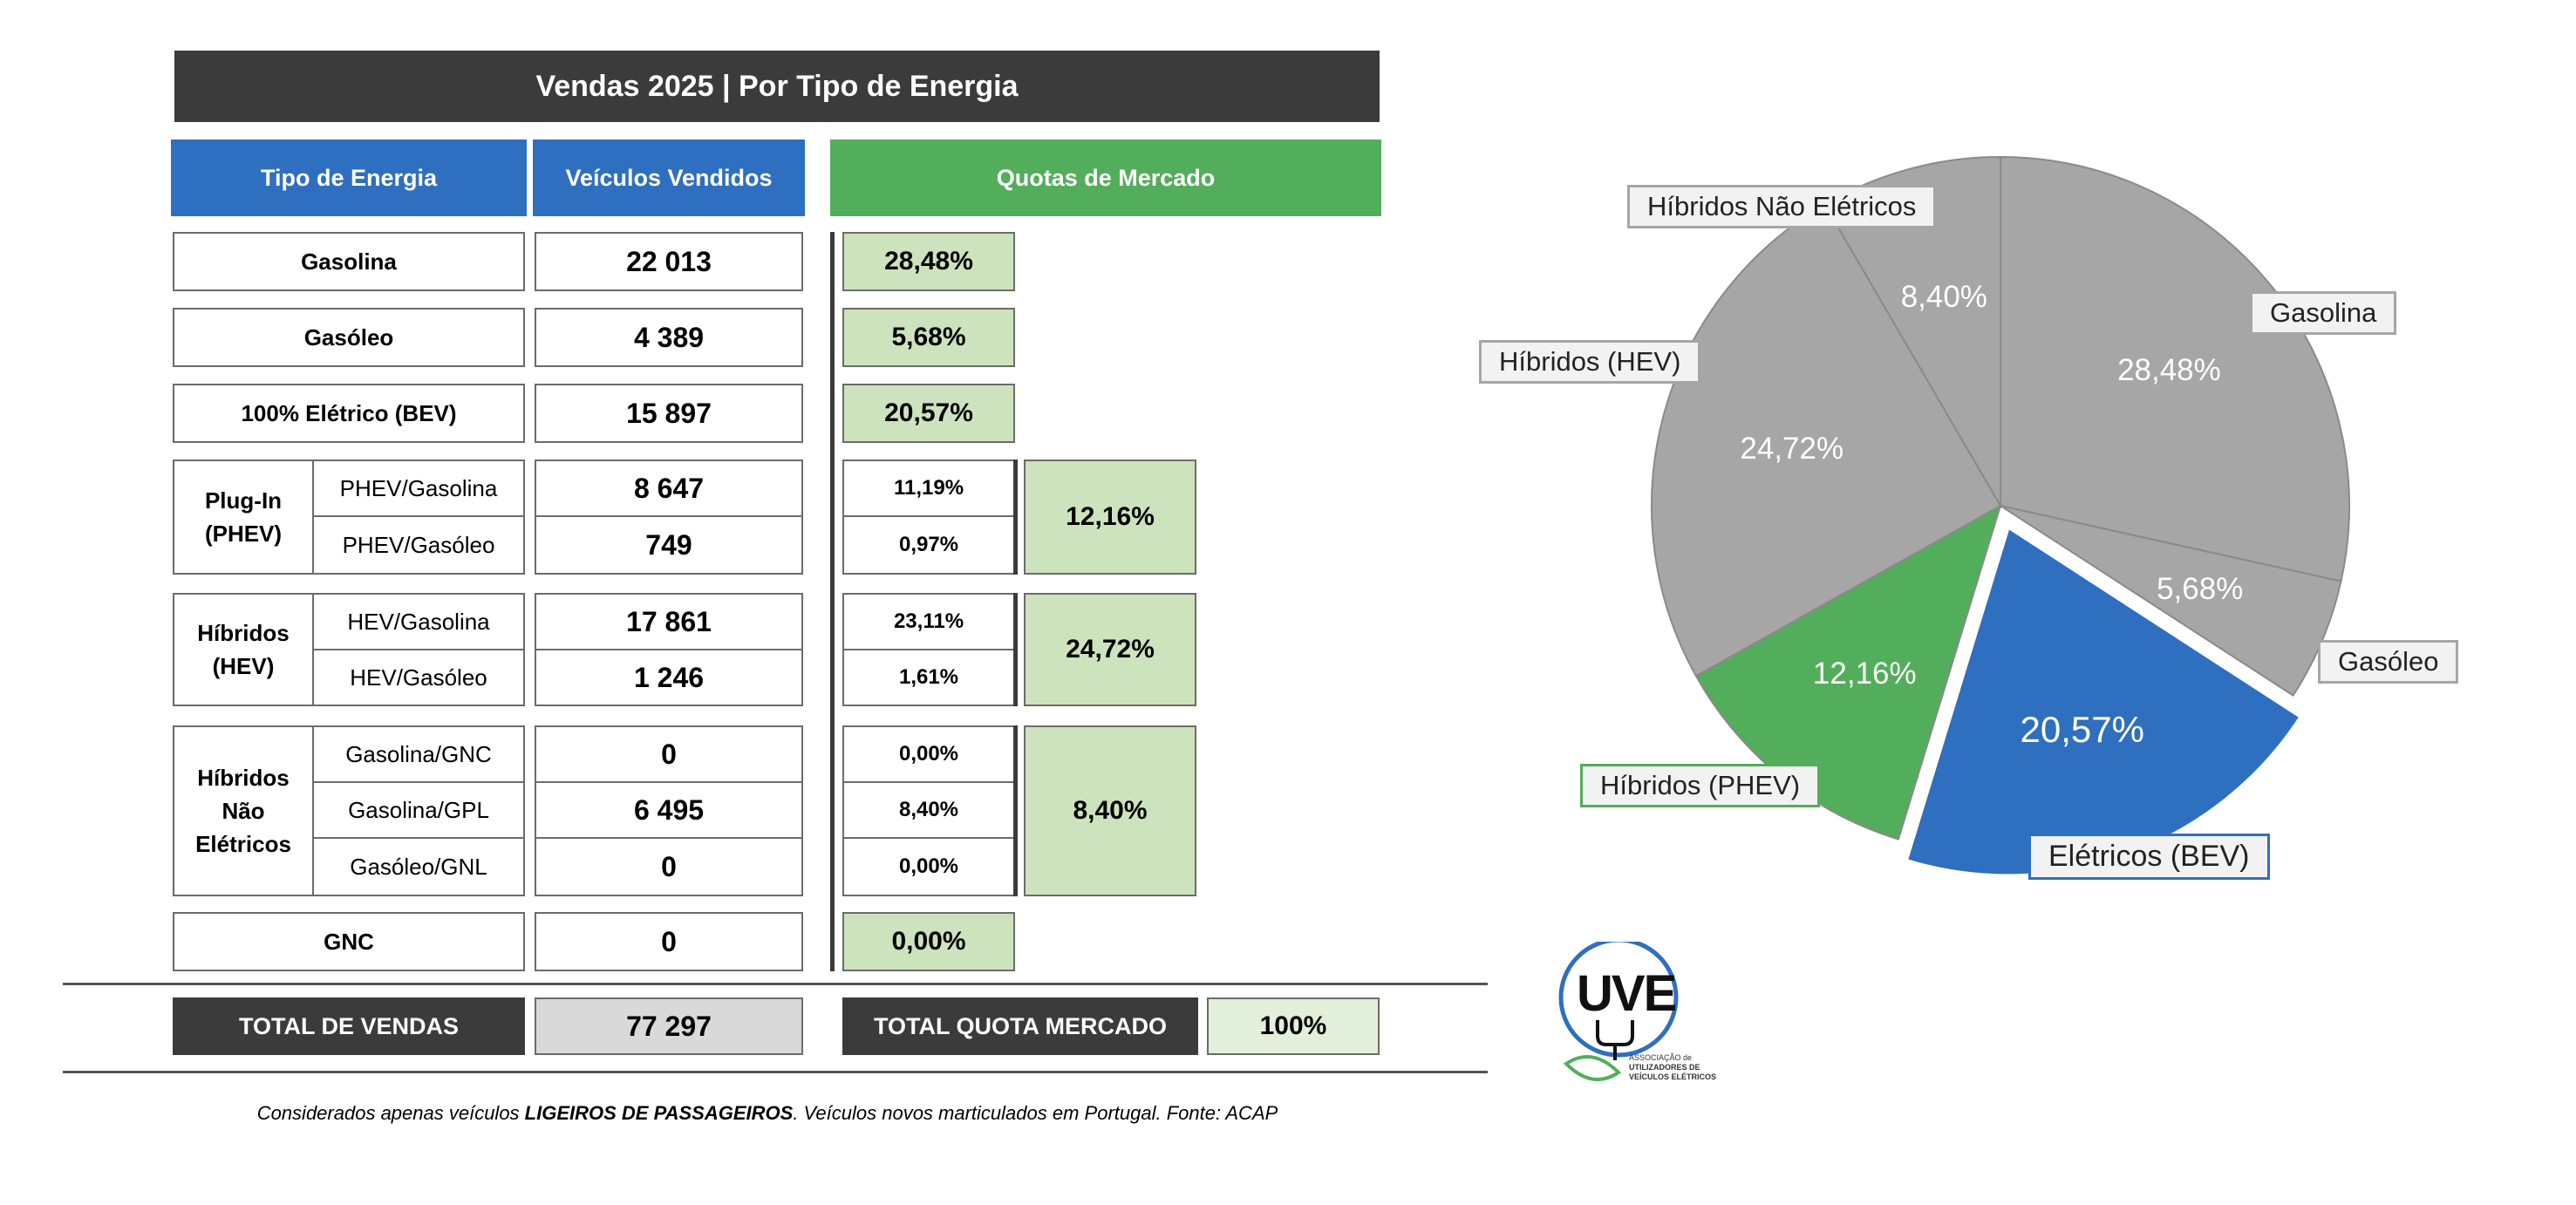 The width and height of the screenshot is (2576, 1205). Describe the element at coordinates (776, 984) in the screenshot. I see `totals-top-rule` at that location.